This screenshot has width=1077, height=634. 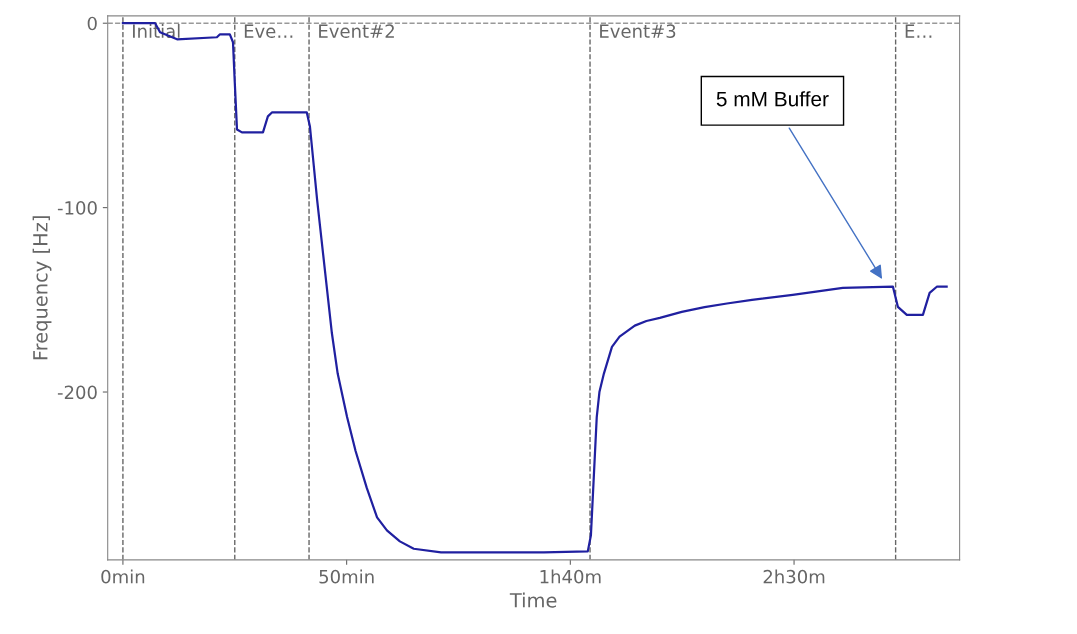 I want to click on ref-line-label: Event#2, so click(x=356, y=31).